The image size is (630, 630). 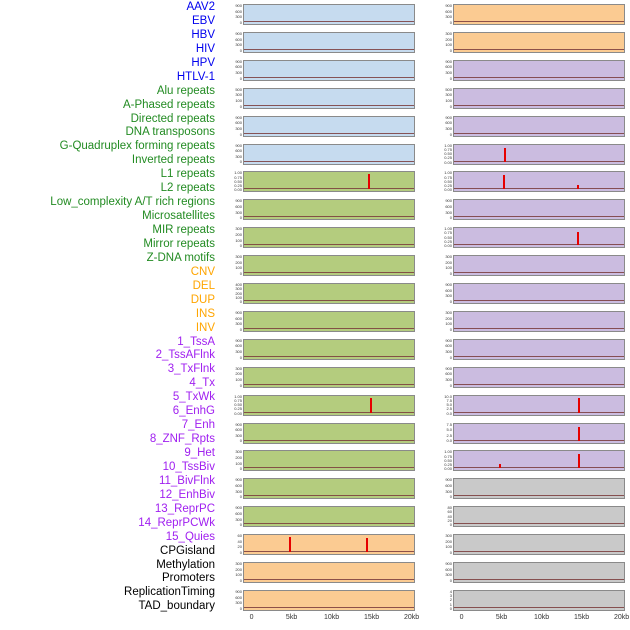 I want to click on track-label: 4_Tx, so click(x=202, y=383).